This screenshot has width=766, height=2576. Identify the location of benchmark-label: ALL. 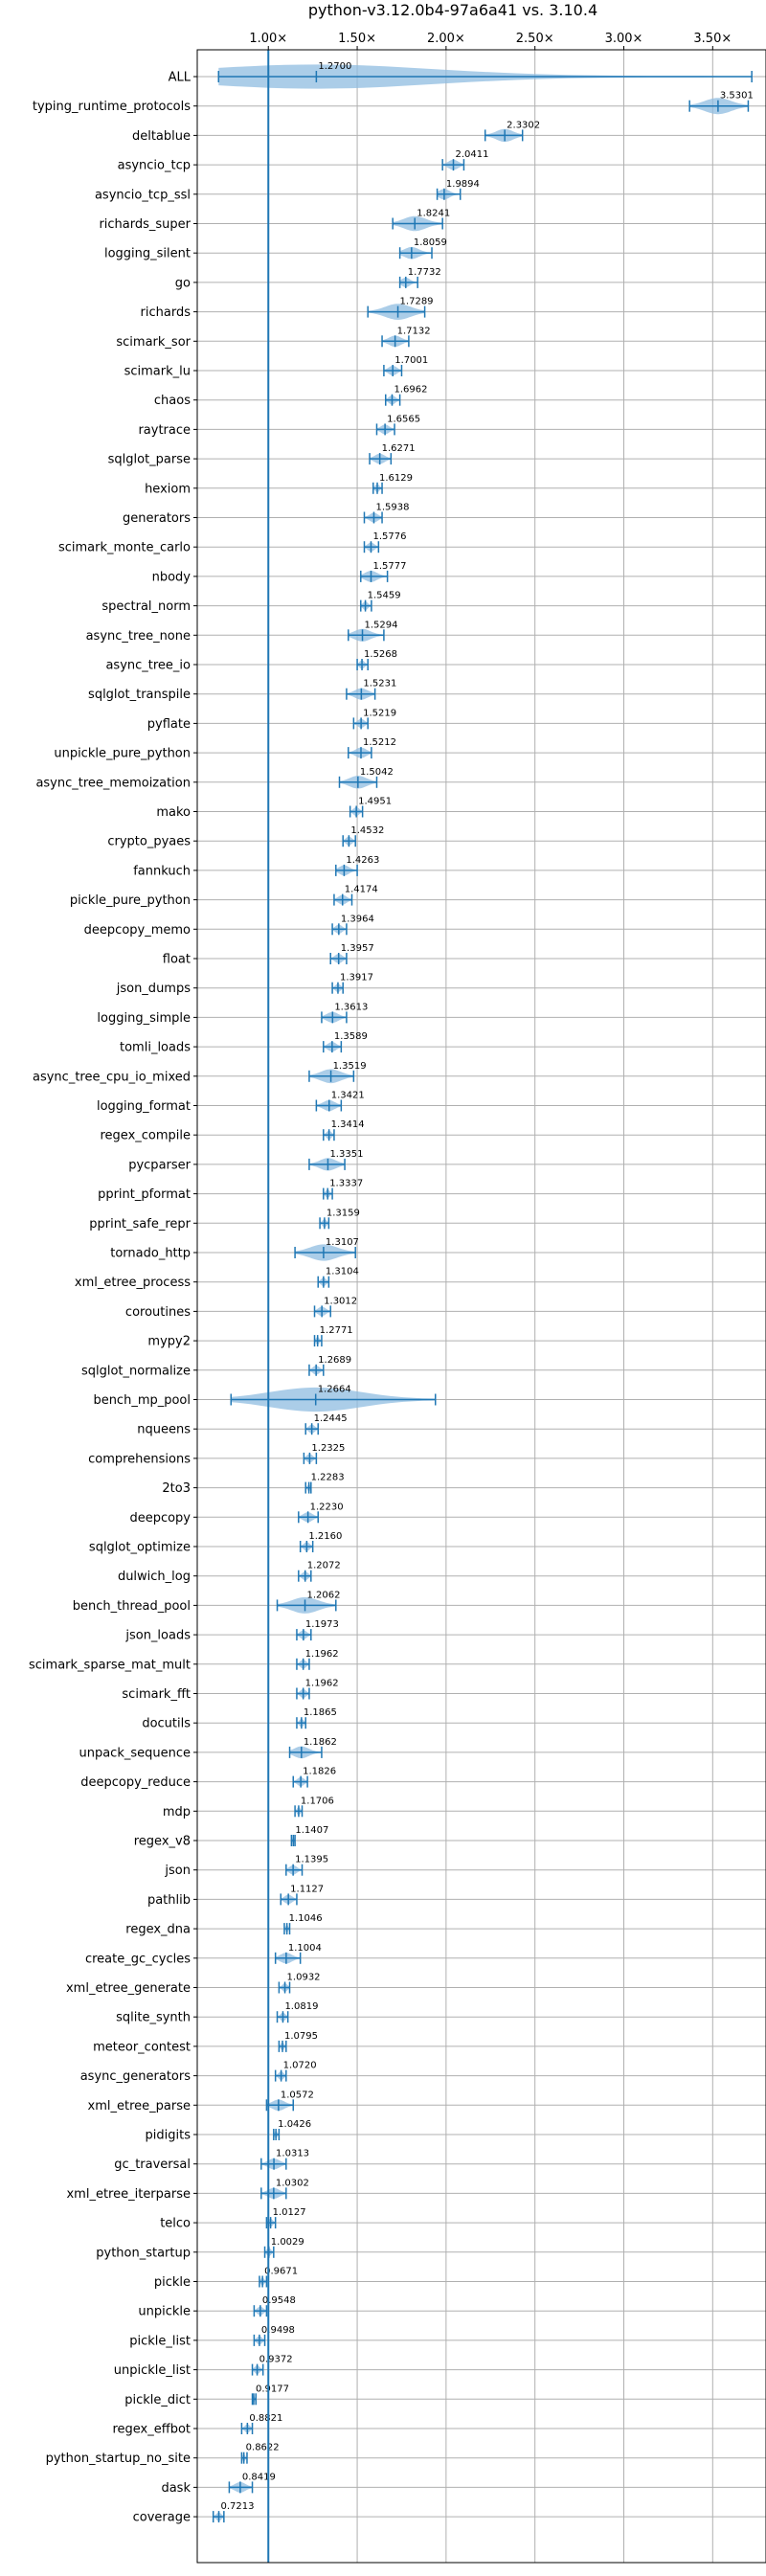
(181, 78).